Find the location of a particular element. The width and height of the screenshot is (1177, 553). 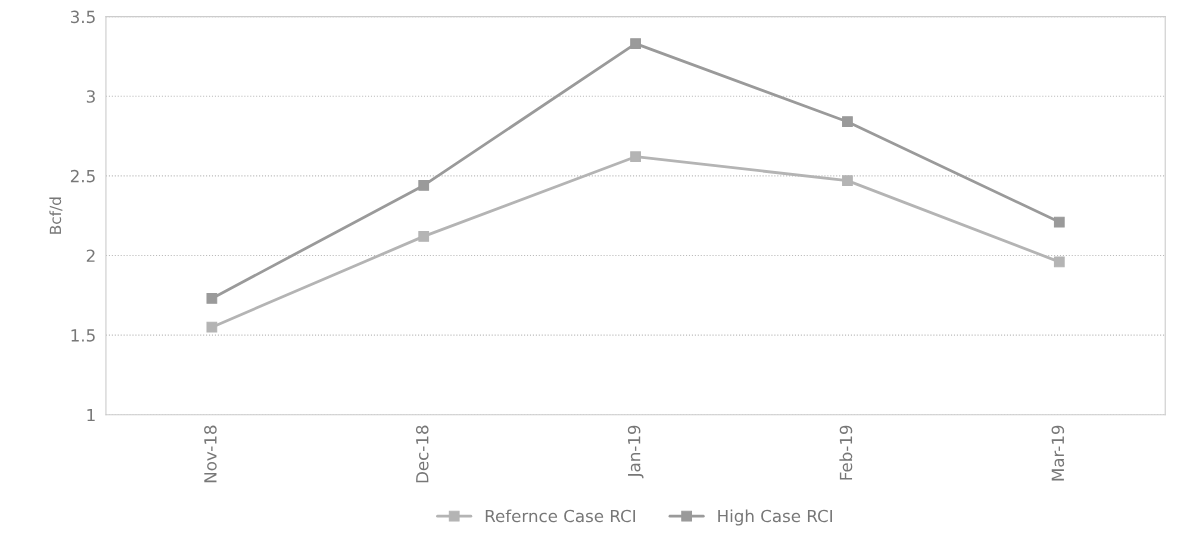

y-tick-label: 2.5 is located at coordinates (82, 176).